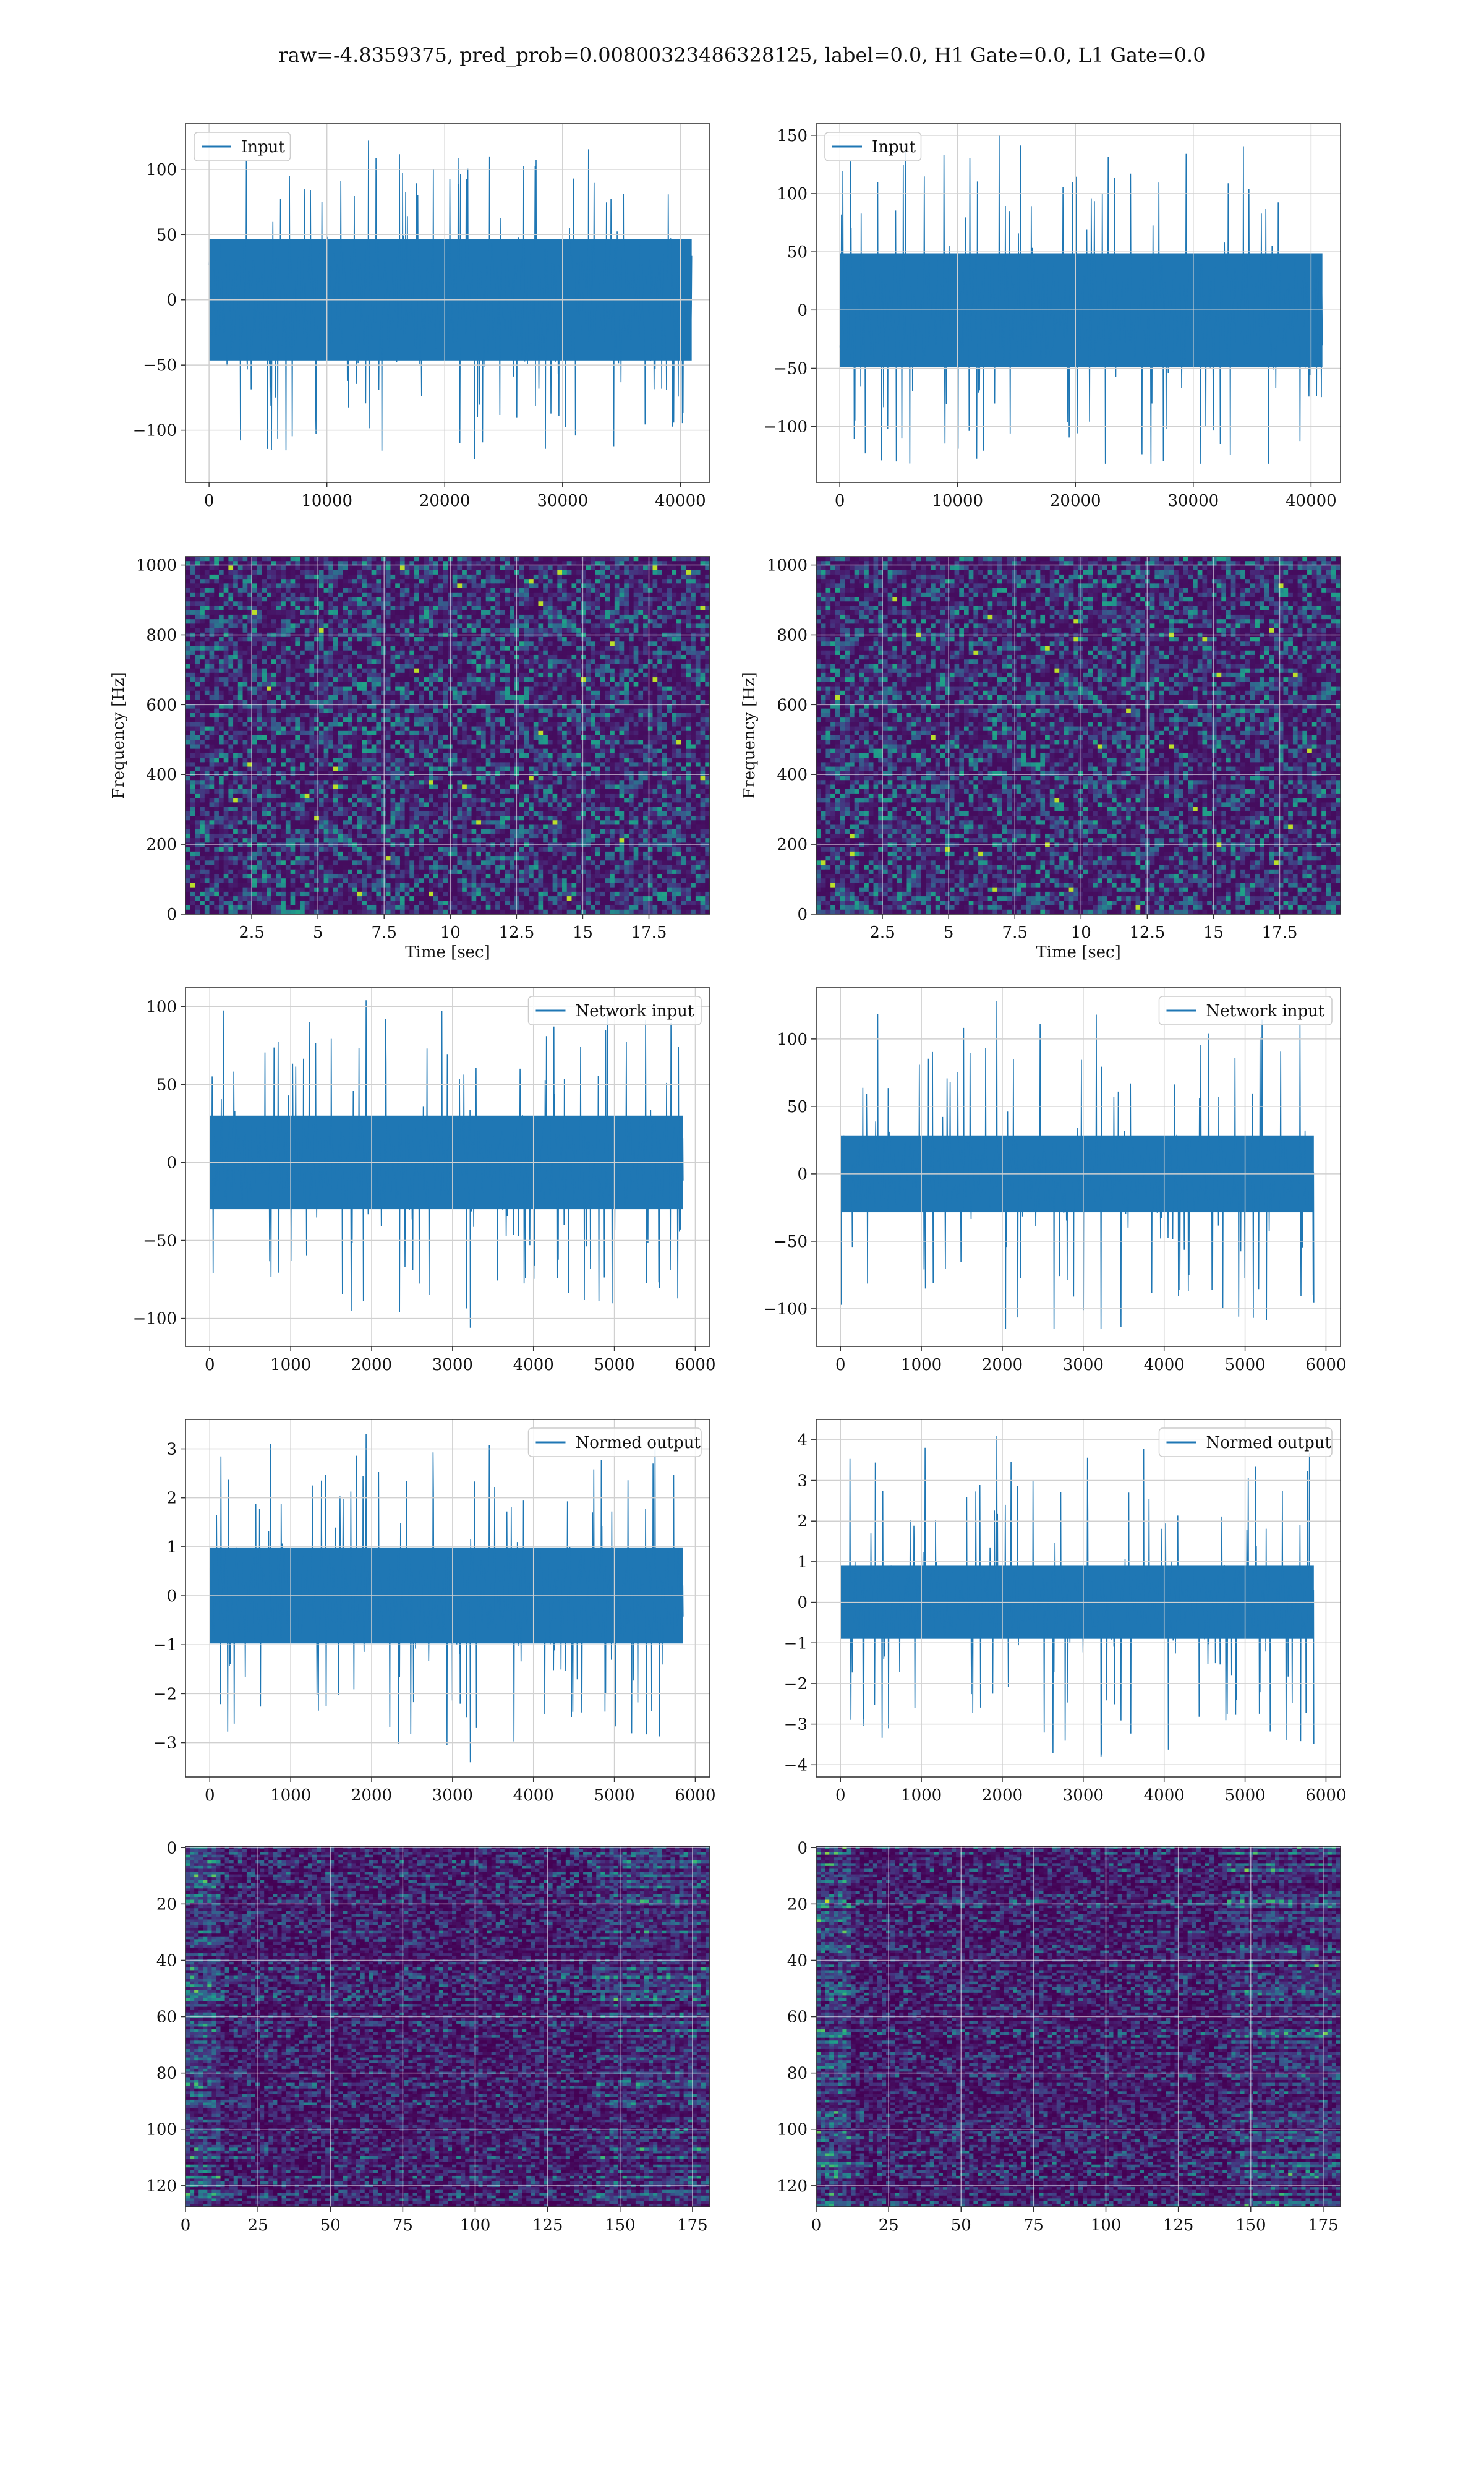 The width and height of the screenshot is (1484, 2474). I want to click on feat-right-xtick-label: 25, so click(889, 2225).